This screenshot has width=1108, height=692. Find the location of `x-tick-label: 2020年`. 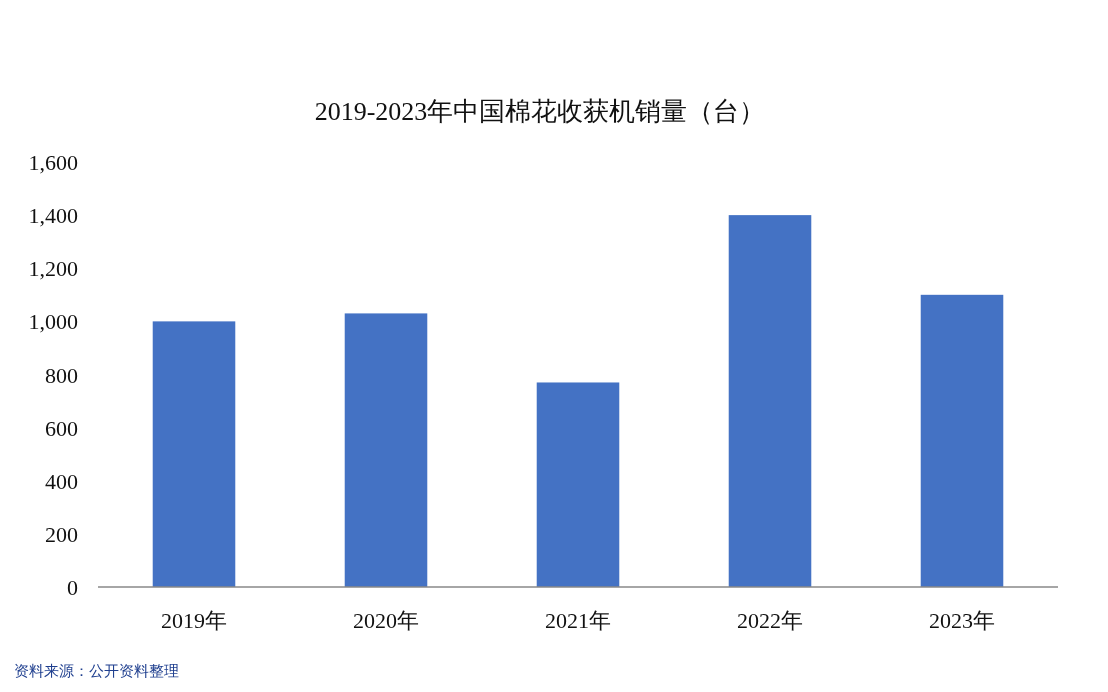

x-tick-label: 2020年 is located at coordinates (386, 620).